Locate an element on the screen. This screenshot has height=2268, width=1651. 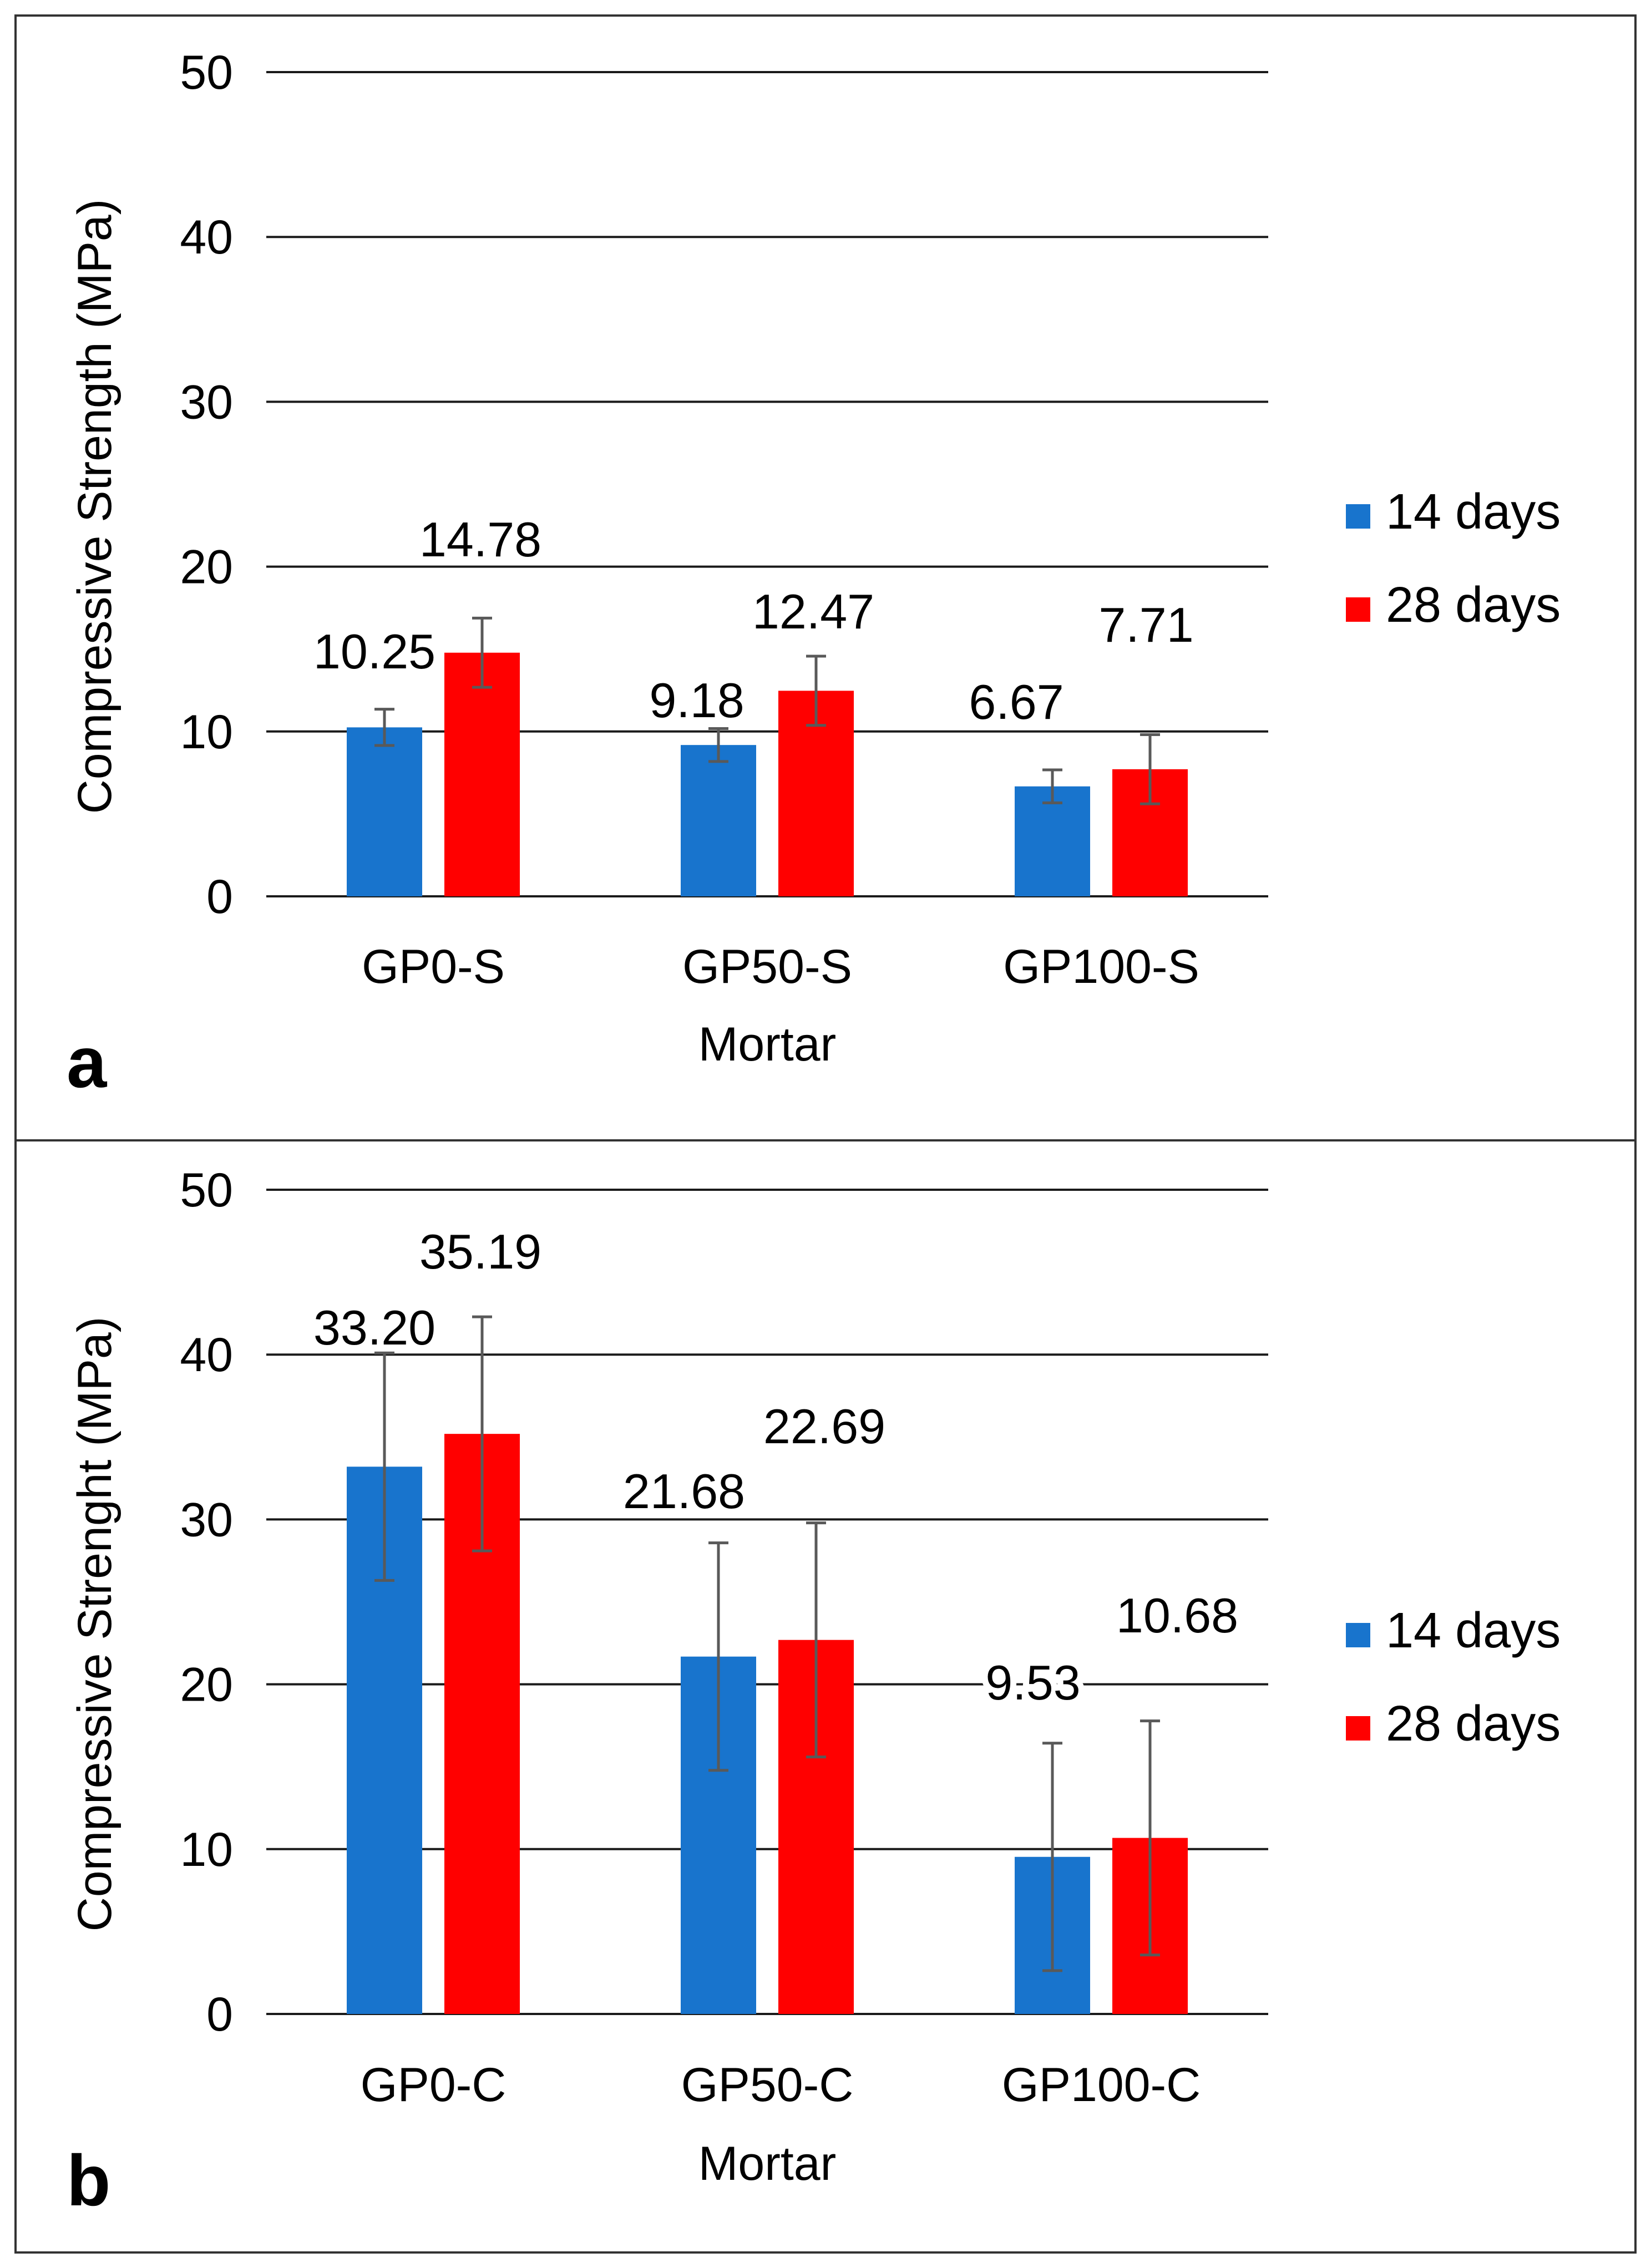
x-category-label: GP100-C is located at coordinates (1101, 2085).